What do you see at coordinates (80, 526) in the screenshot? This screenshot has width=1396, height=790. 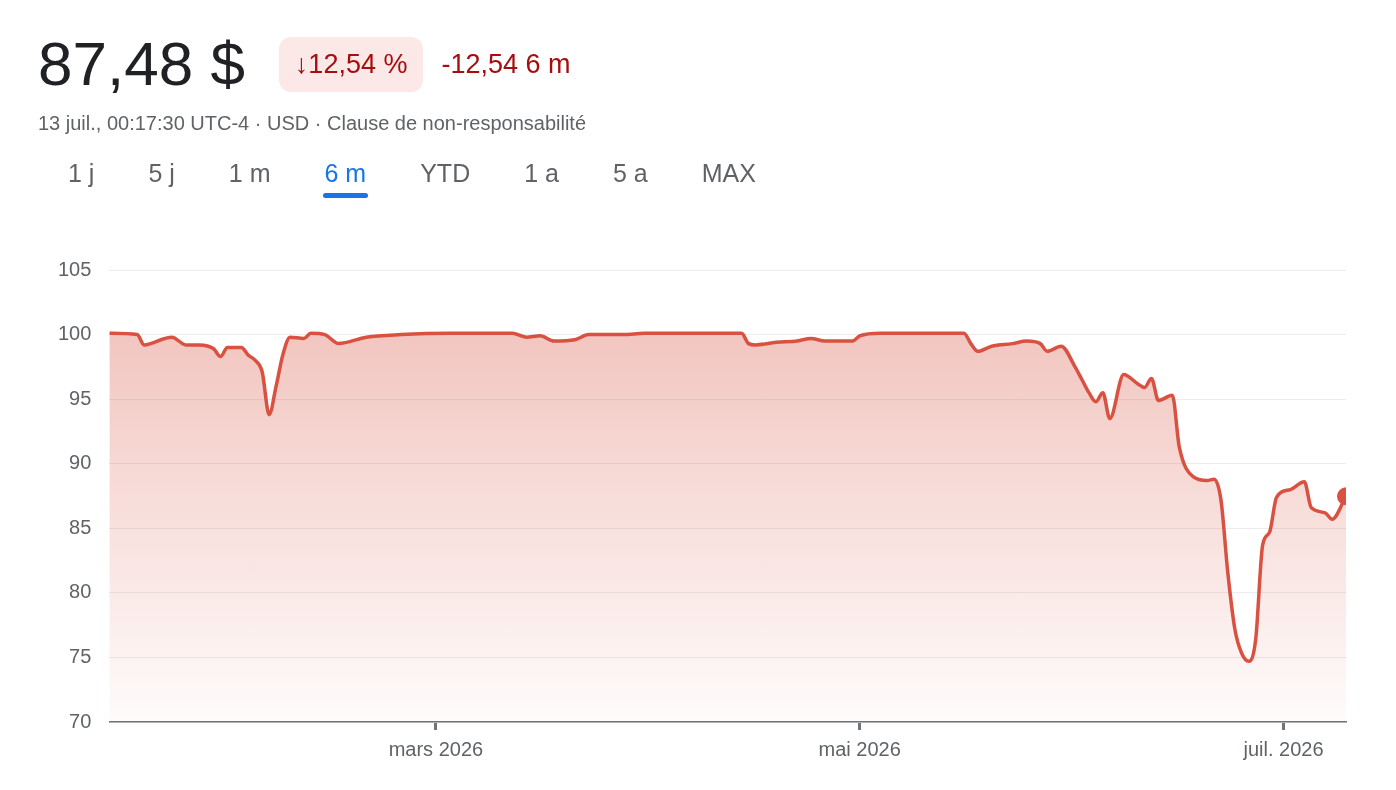 I see `y-tick-label: 85` at bounding box center [80, 526].